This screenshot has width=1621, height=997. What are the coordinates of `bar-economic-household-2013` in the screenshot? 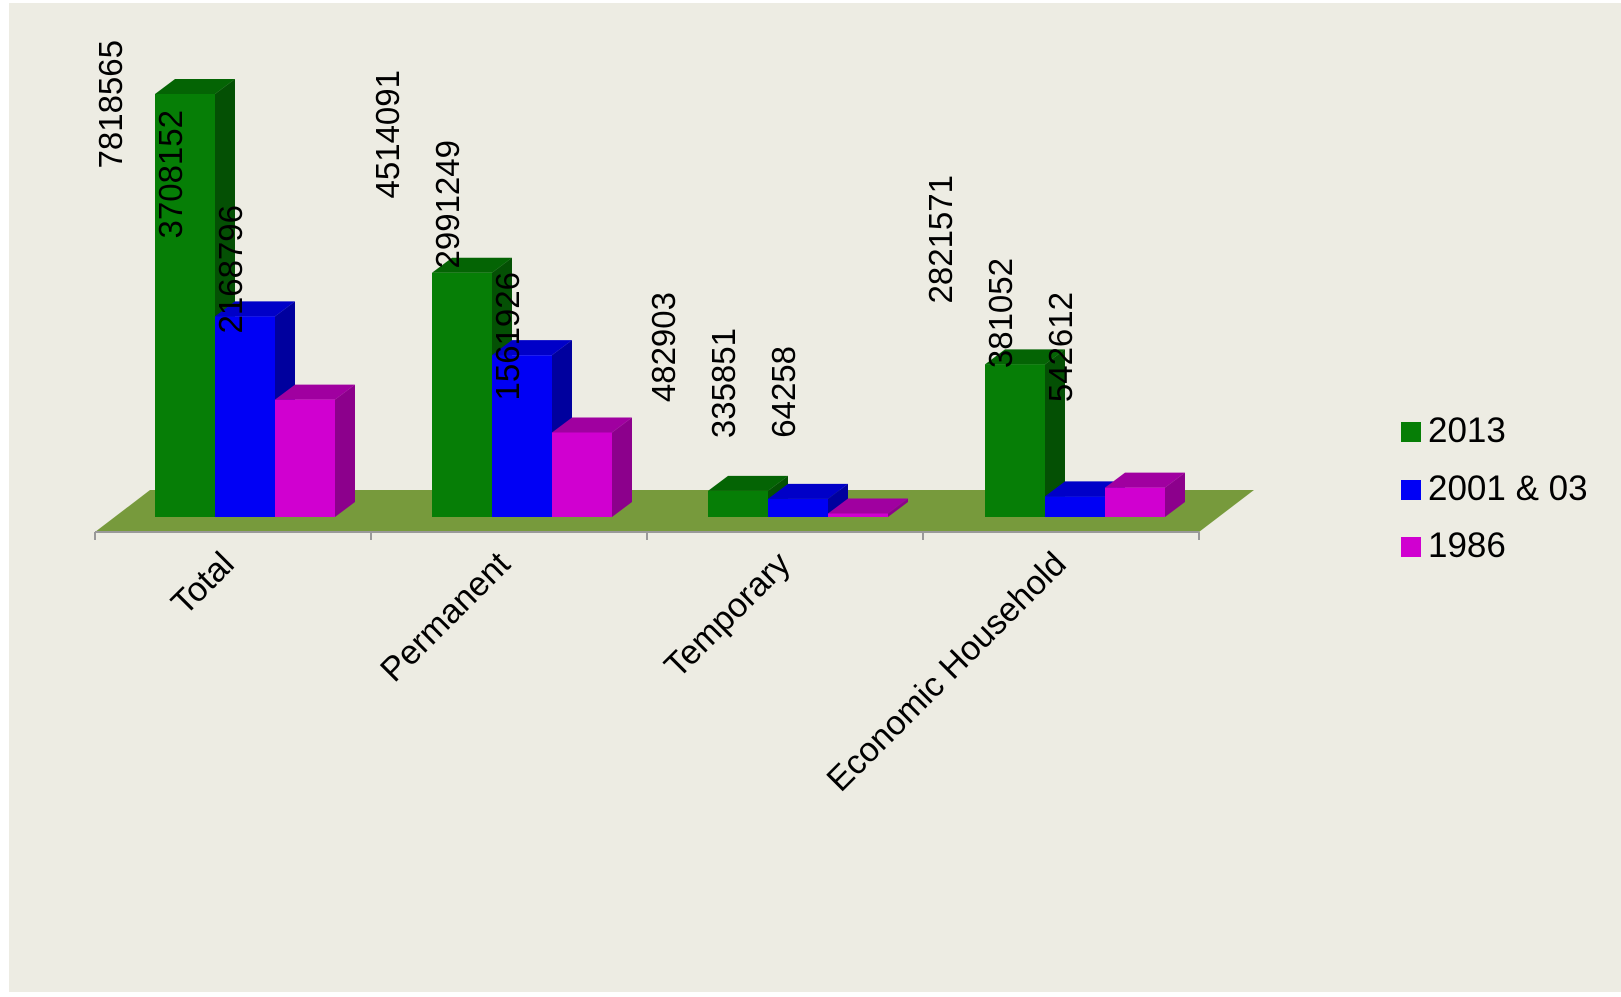 It's located at (1025, 433).